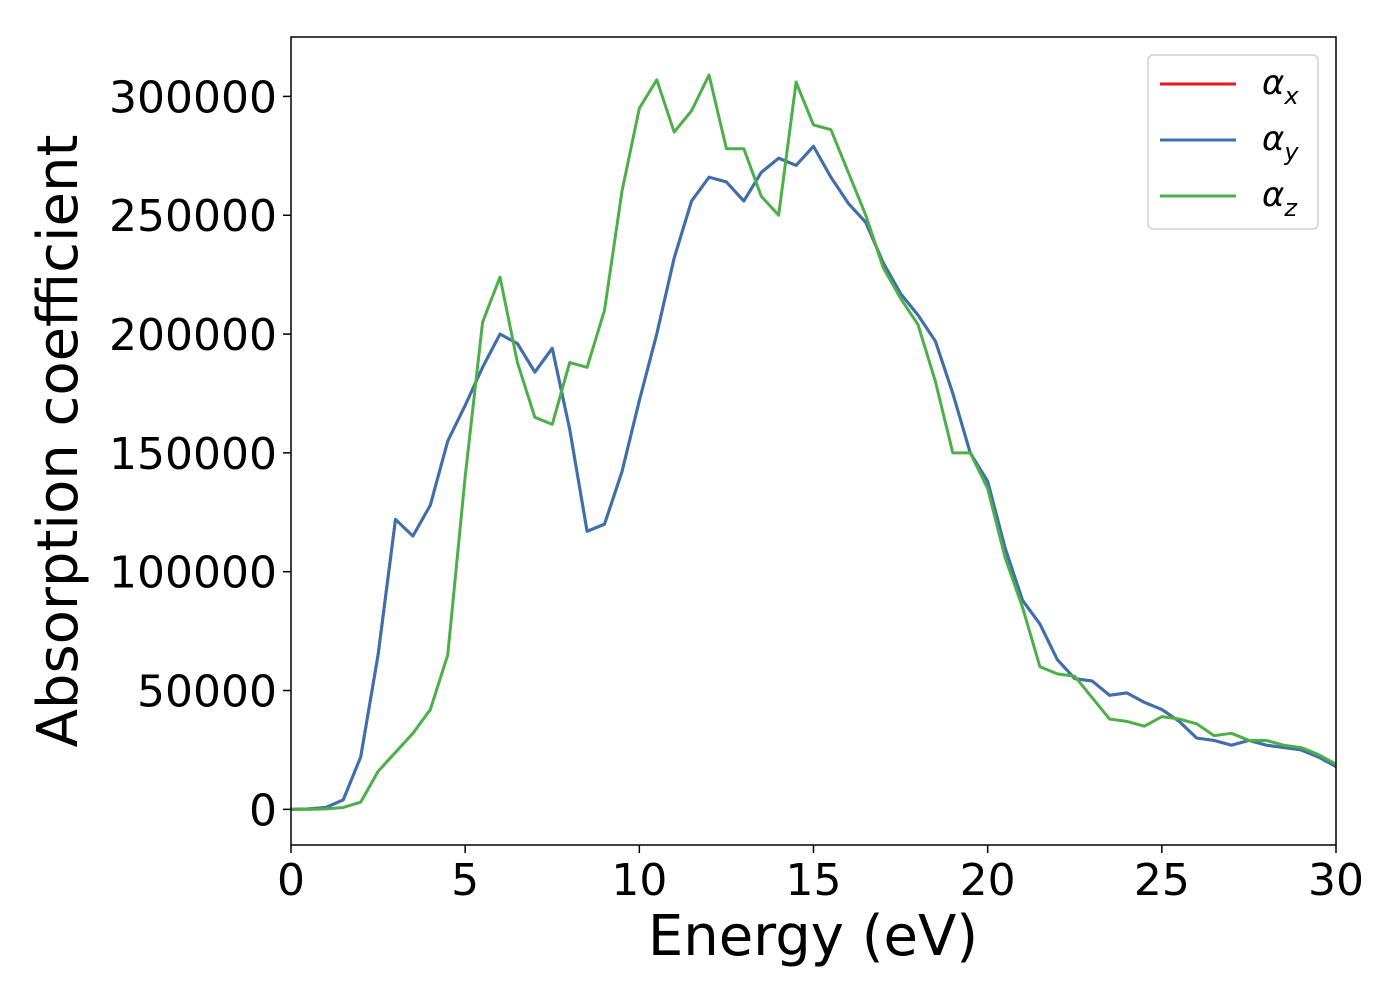  What do you see at coordinates (465, 880) in the screenshot?
I see `x-tick-label: 5` at bounding box center [465, 880].